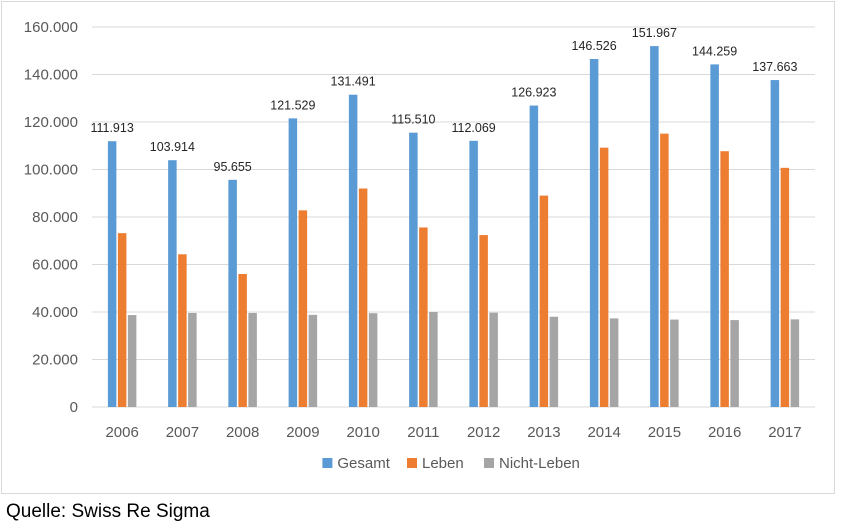 This screenshot has width=845, height=527. I want to click on data-label-2007: 103.914, so click(172, 147).